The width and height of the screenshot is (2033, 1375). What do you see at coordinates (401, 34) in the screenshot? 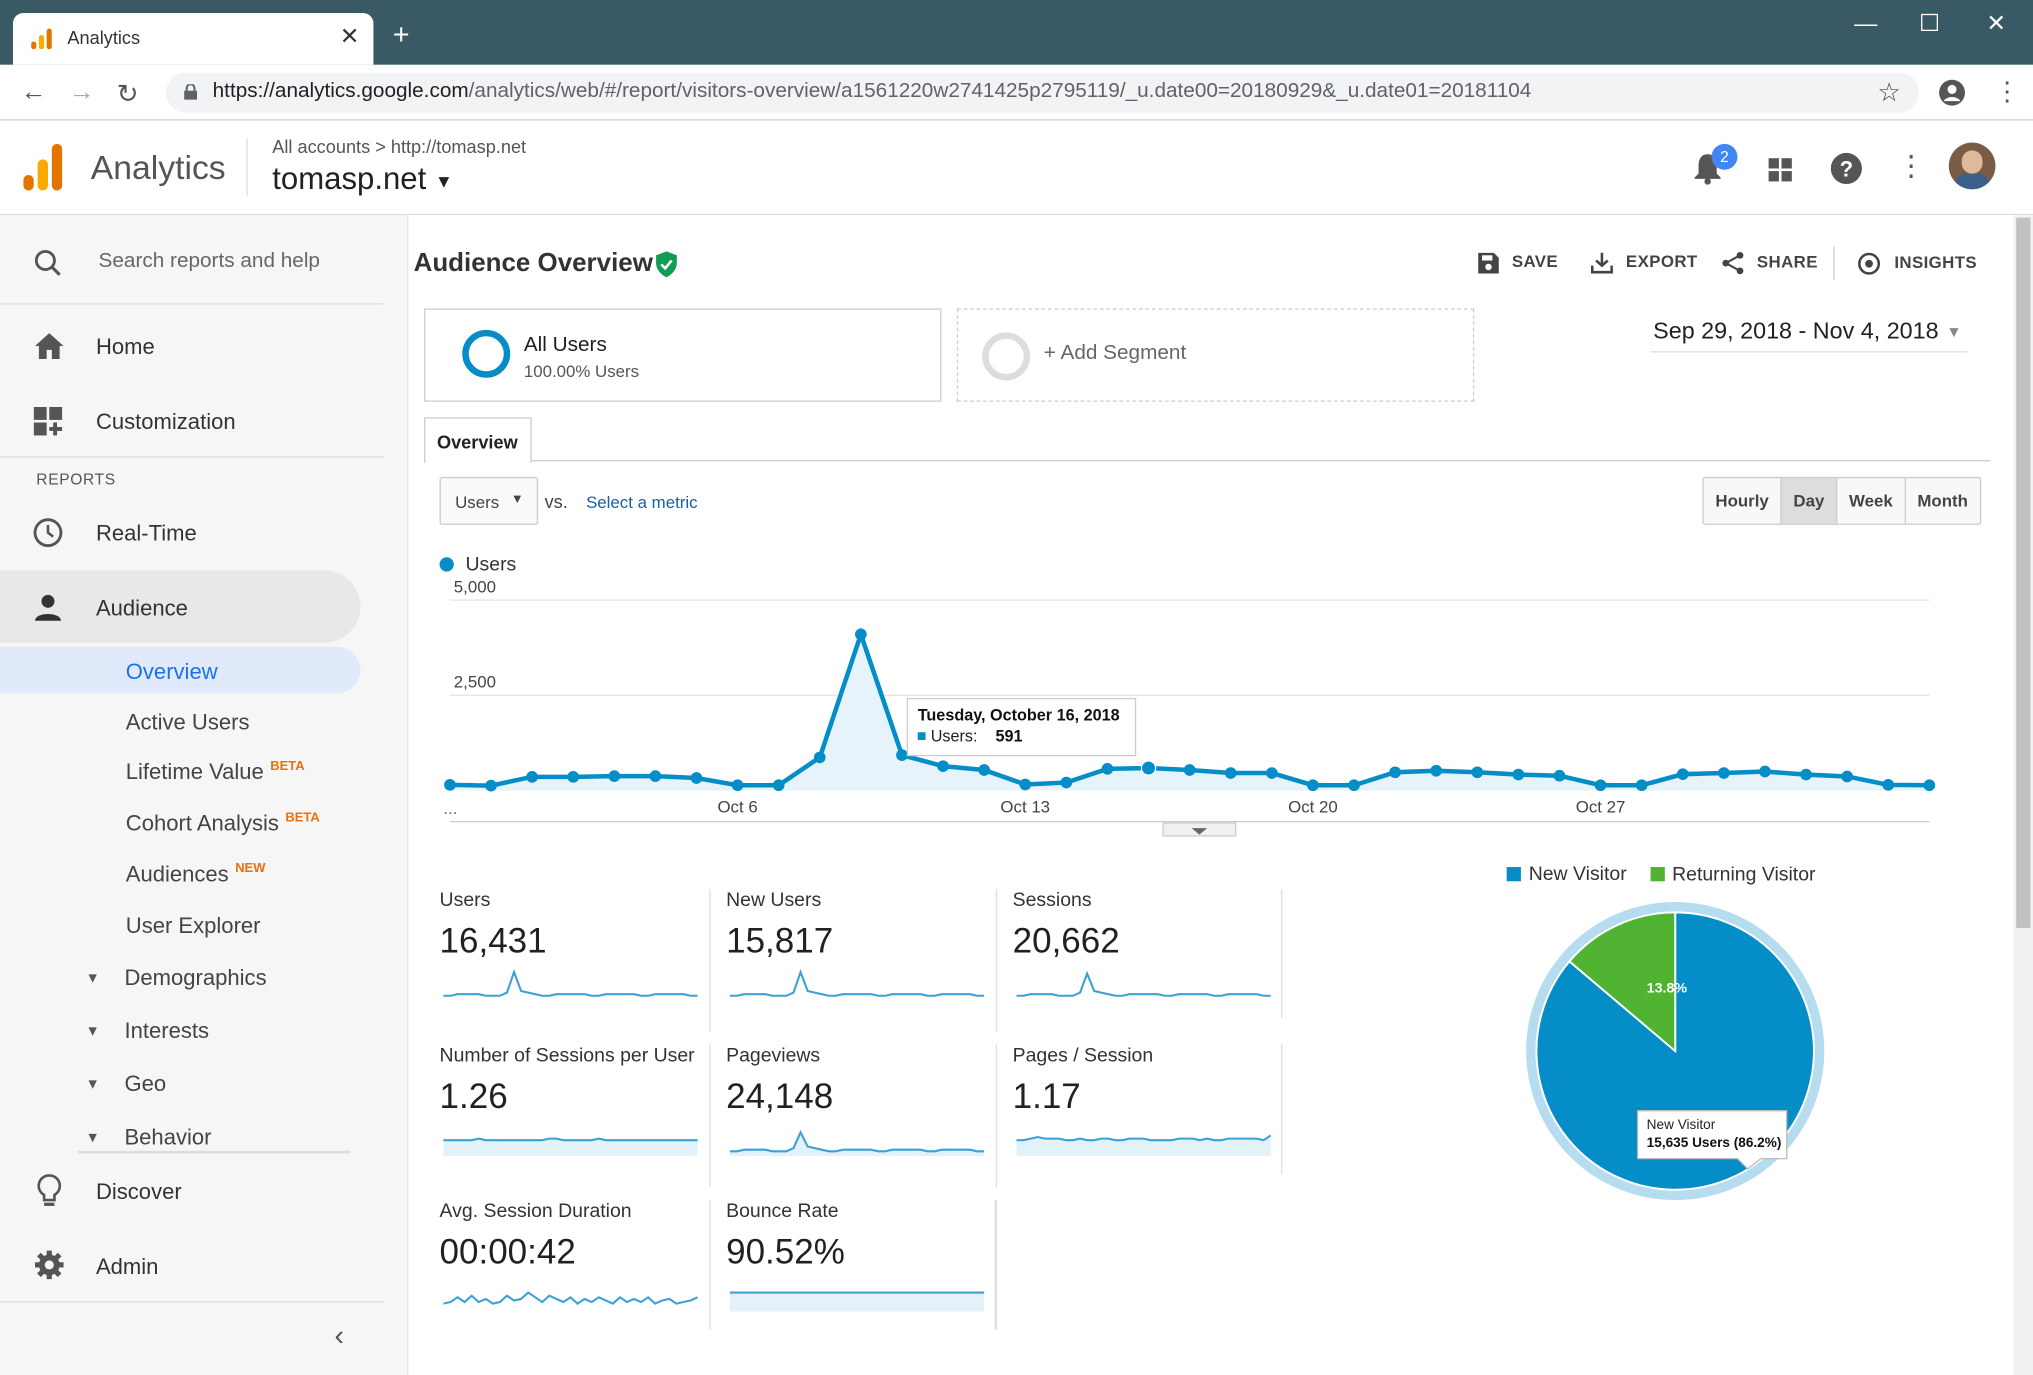
I see `new-tab-icon: +` at bounding box center [401, 34].